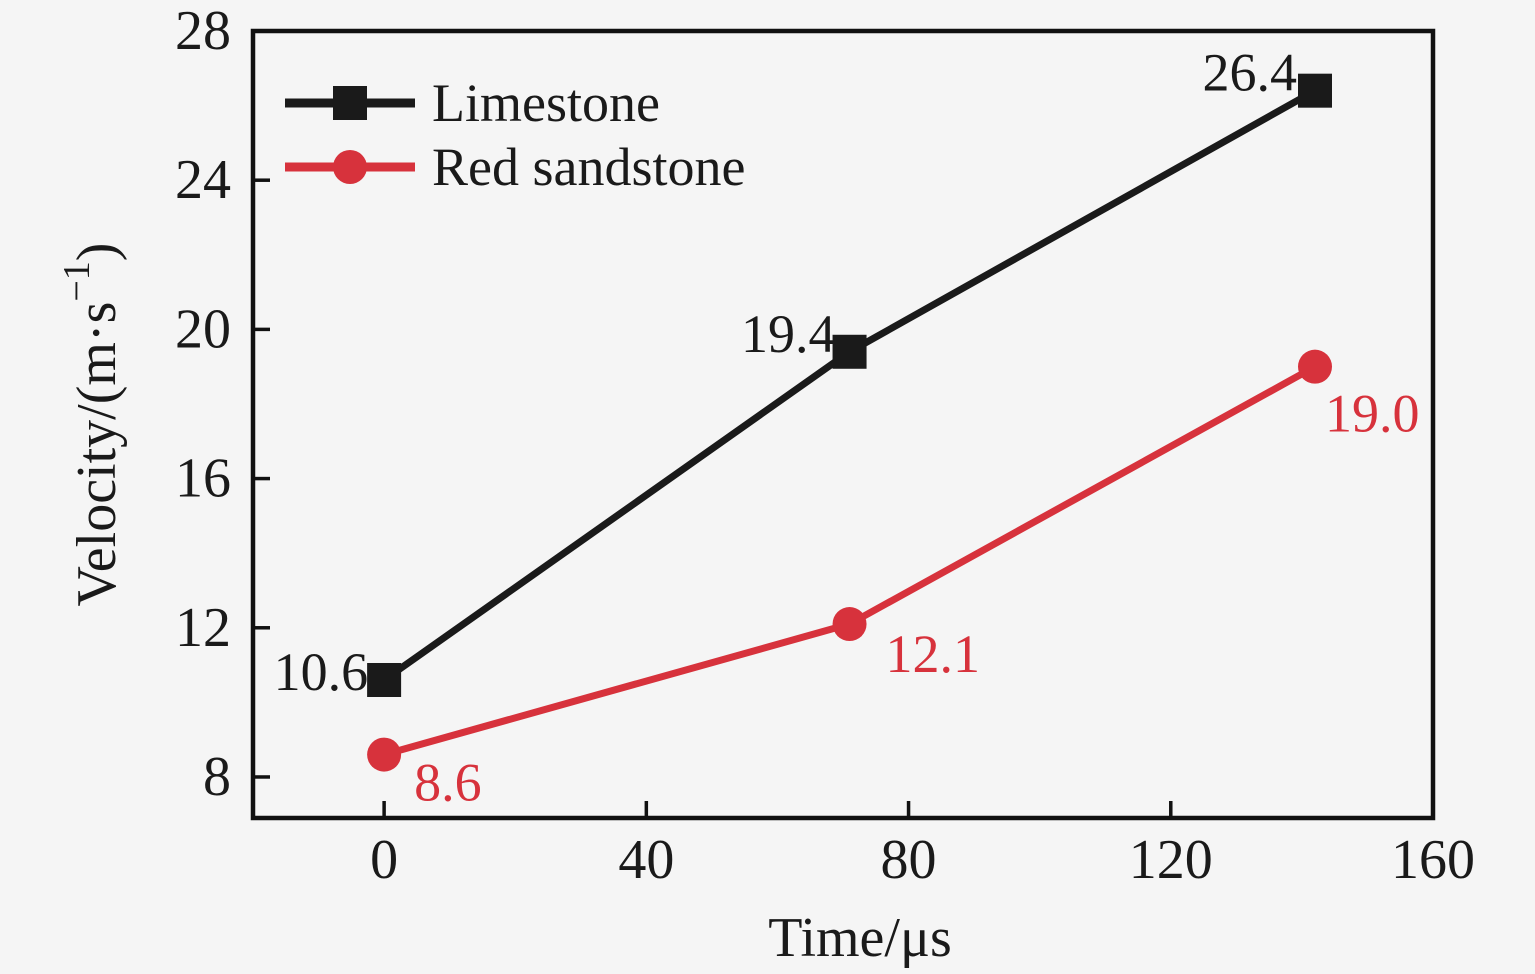 This screenshot has width=1535, height=974. What do you see at coordinates (203, 329) in the screenshot?
I see `y-tick-label: 20` at bounding box center [203, 329].